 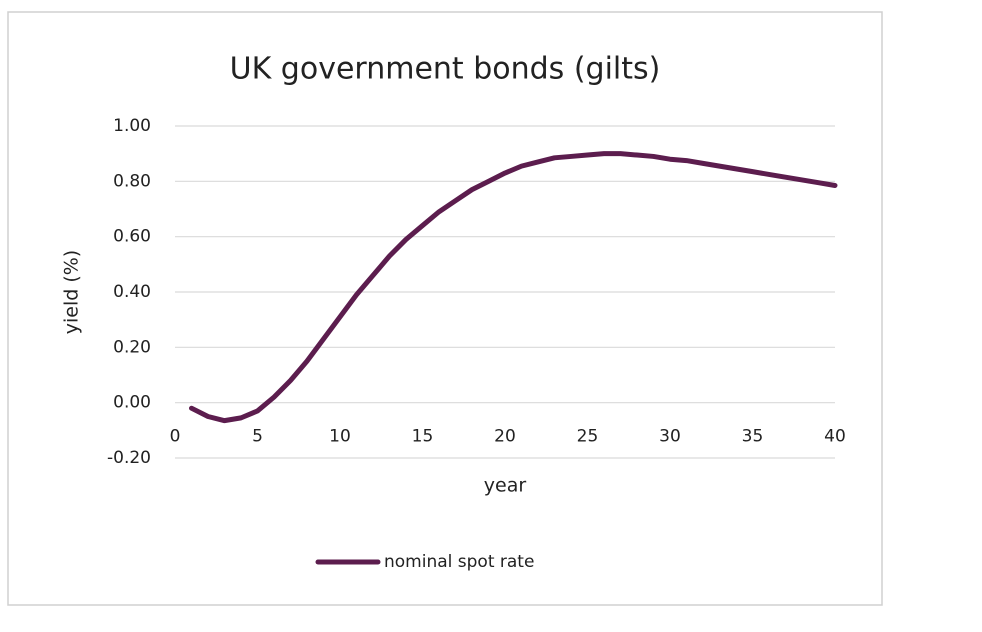 What do you see at coordinates (72, 292) in the screenshot?
I see `y-axis-label: yield (%)` at bounding box center [72, 292].